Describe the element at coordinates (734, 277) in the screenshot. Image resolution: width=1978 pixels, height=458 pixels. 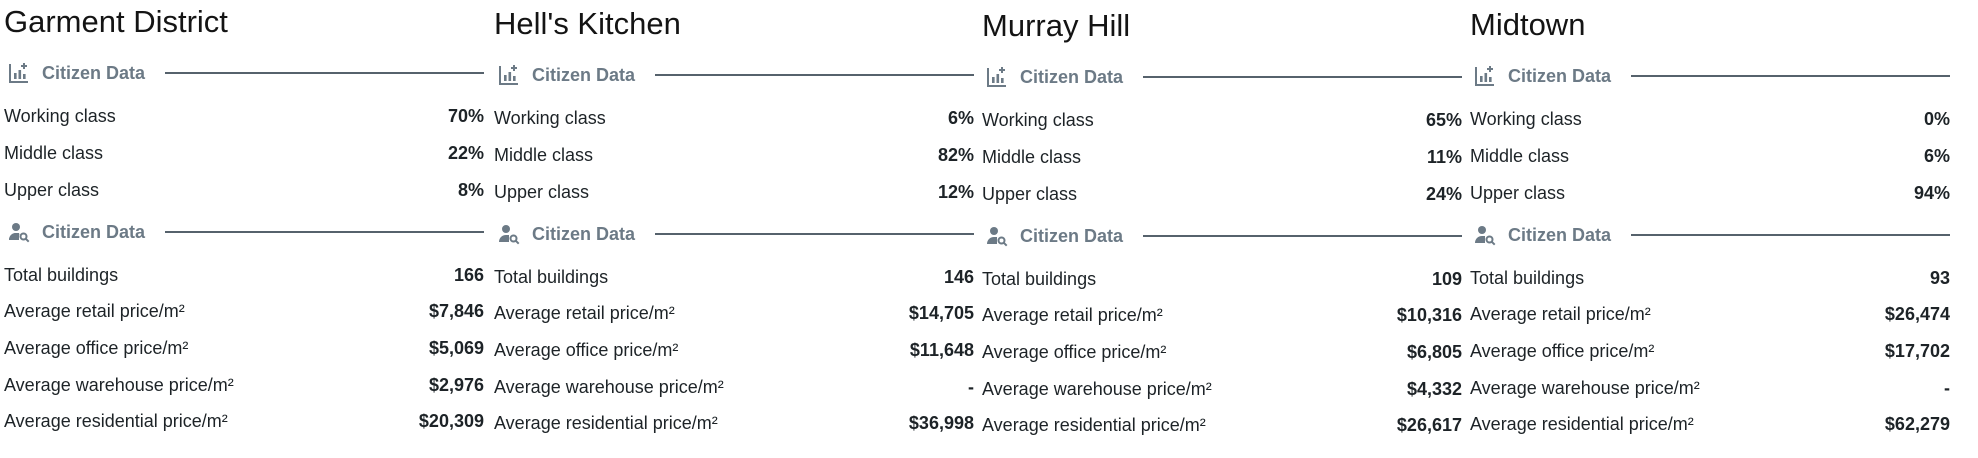
I see `stats-row-total-buildings: Total buildings 146` at that location.